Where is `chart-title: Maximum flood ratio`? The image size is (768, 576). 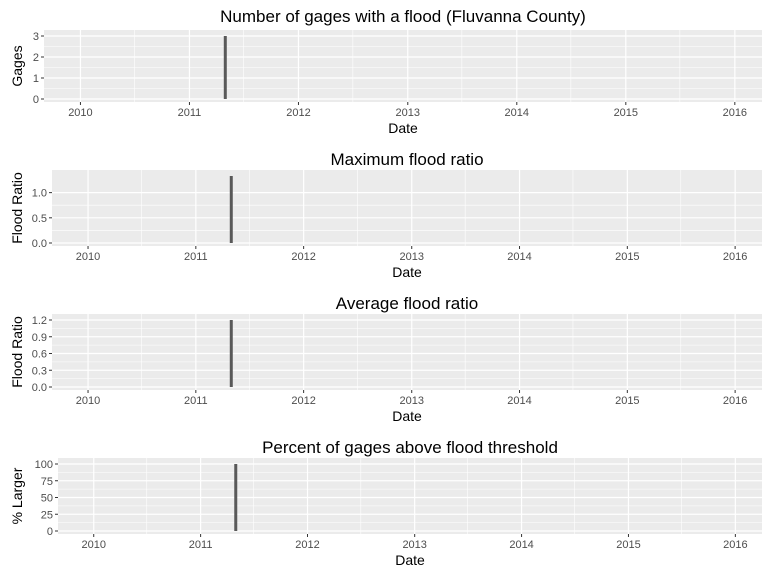
chart-title: Maximum flood ratio is located at coordinates (406, 159).